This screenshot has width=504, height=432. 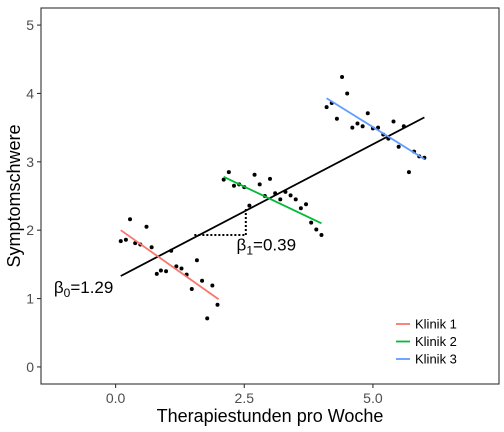 What do you see at coordinates (436, 341) in the screenshot?
I see `legend-label-klinik-2: Klinik 2` at bounding box center [436, 341].